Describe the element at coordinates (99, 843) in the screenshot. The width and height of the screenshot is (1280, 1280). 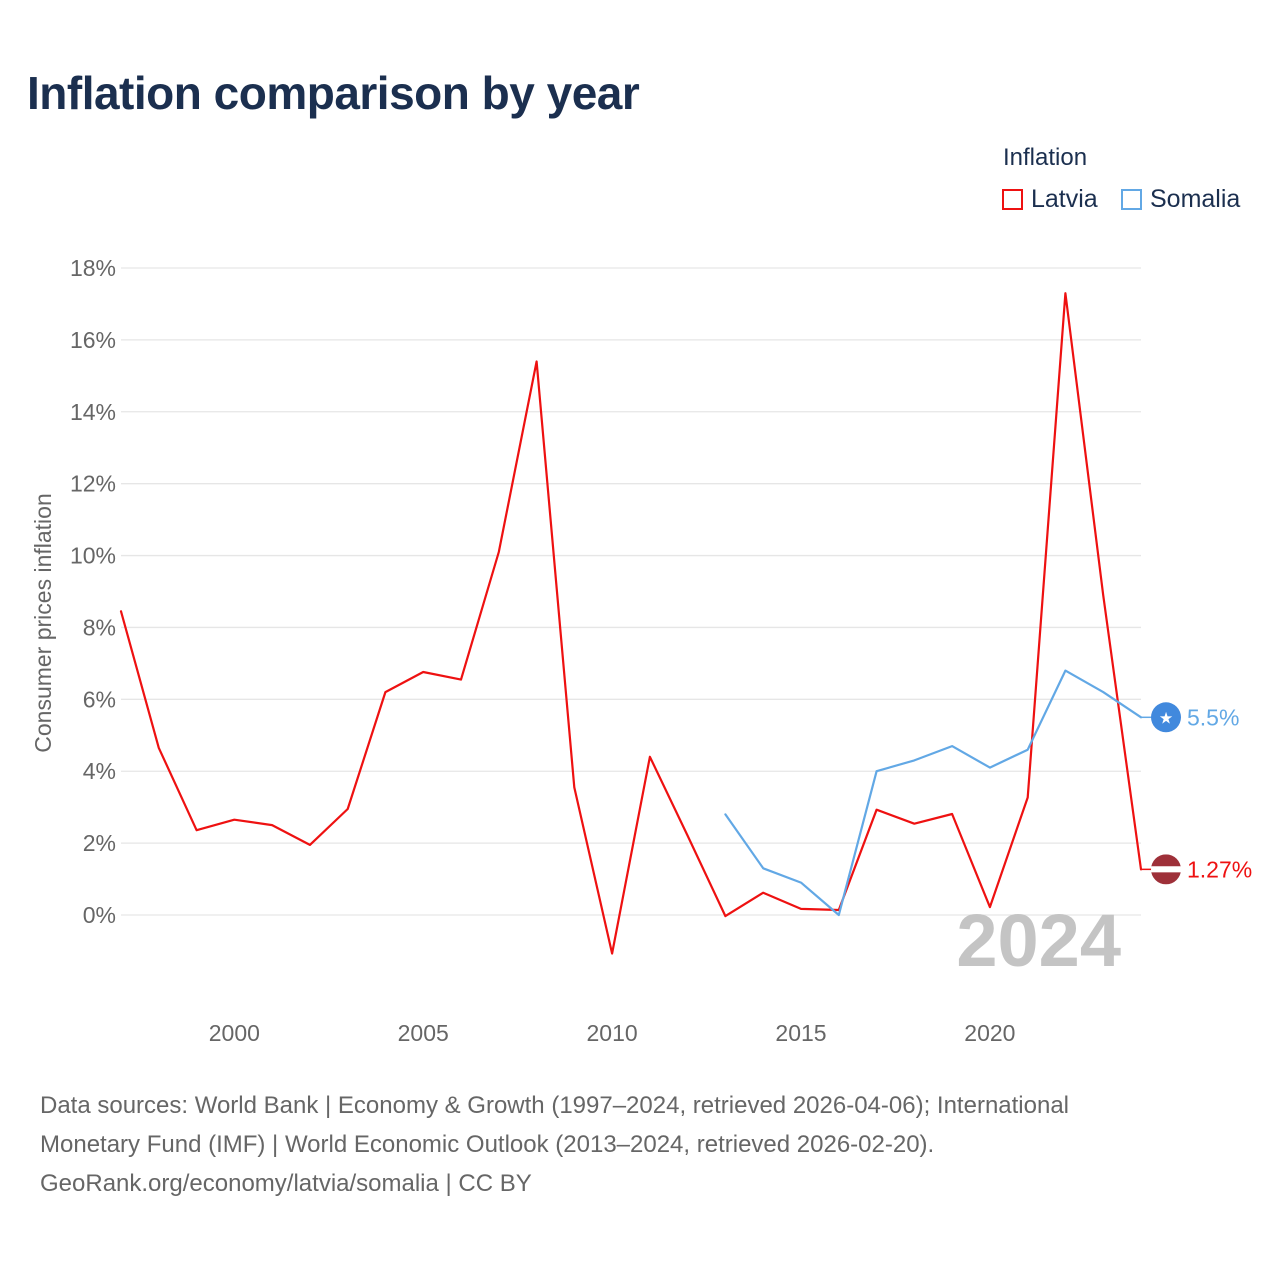
I see `y-tick-label: 2%` at that location.